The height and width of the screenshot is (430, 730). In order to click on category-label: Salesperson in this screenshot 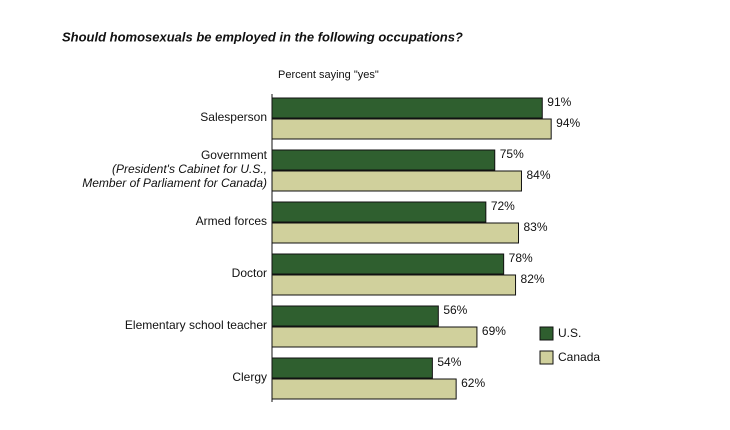, I will do `click(233, 117)`.